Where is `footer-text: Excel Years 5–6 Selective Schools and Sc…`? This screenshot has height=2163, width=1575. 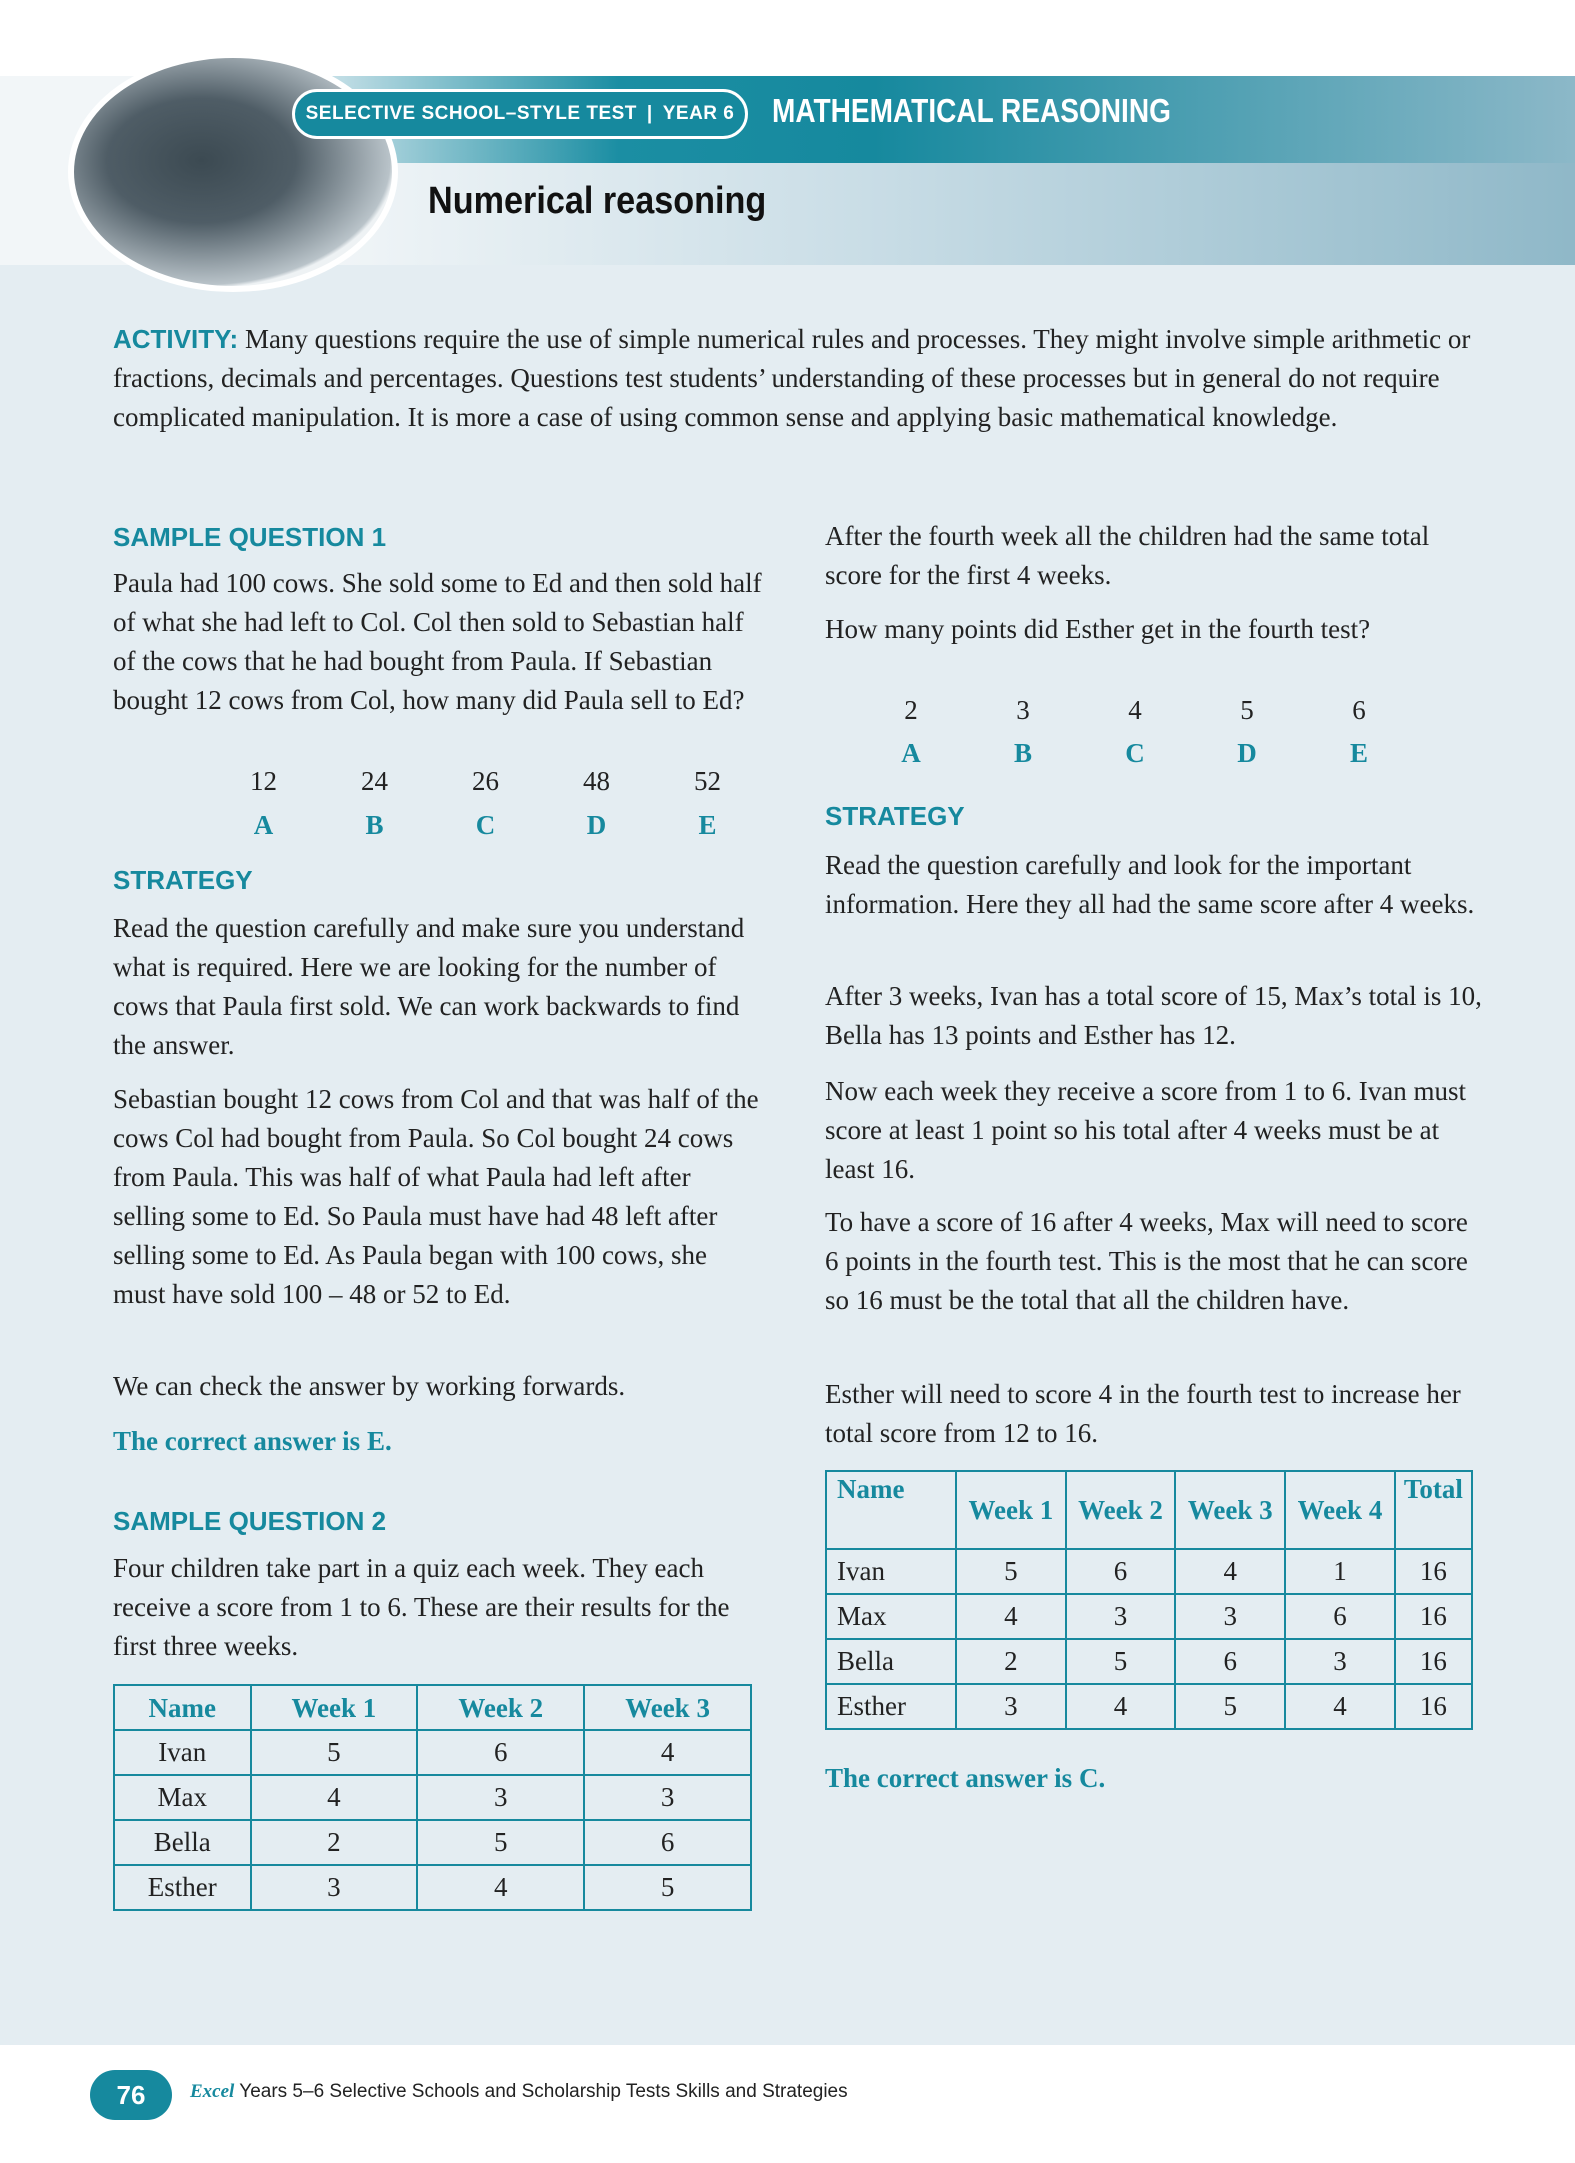
footer-text: Excel Years 5–6 Selective Schools and Sc… is located at coordinates (519, 2092).